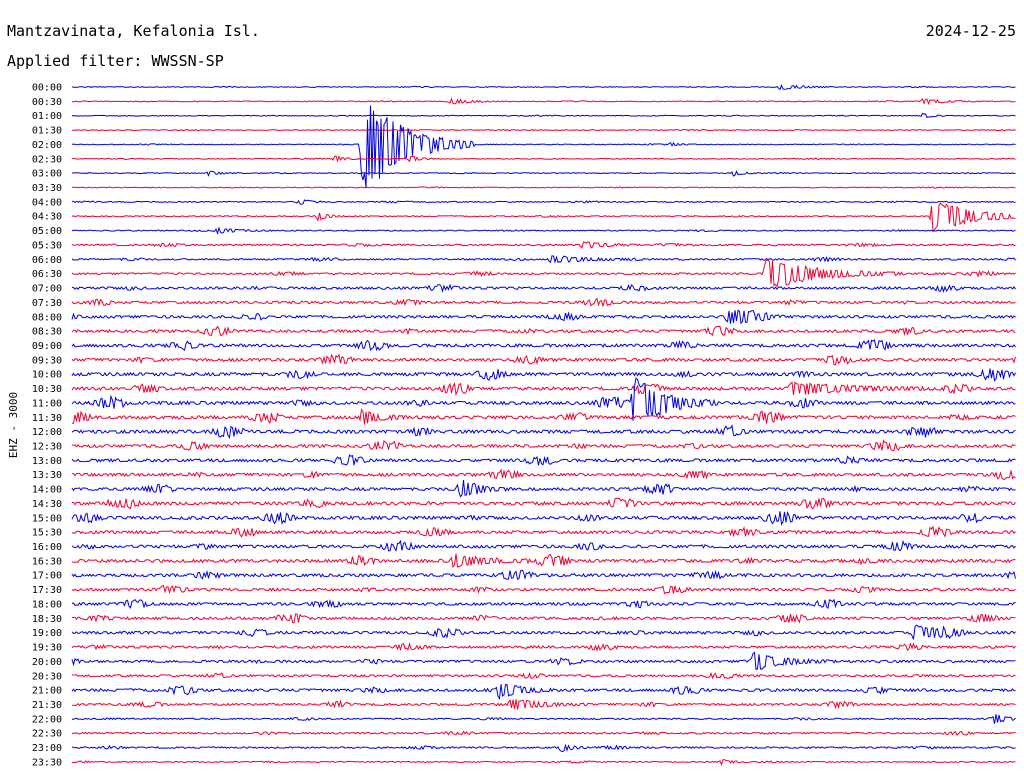 The width and height of the screenshot is (1024, 780). What do you see at coordinates (47, 633) in the screenshot?
I see `time-tick-label: 19:00` at bounding box center [47, 633].